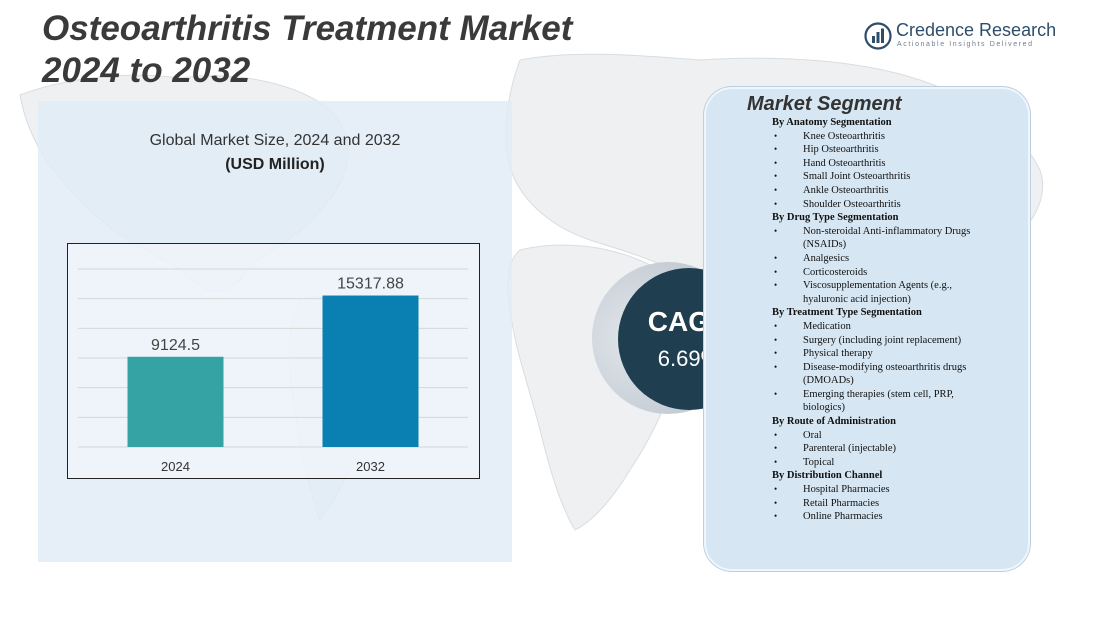  What do you see at coordinates (883, 164) in the screenshot?
I see `segment-item: Hand Osteoarthritis` at bounding box center [883, 164].